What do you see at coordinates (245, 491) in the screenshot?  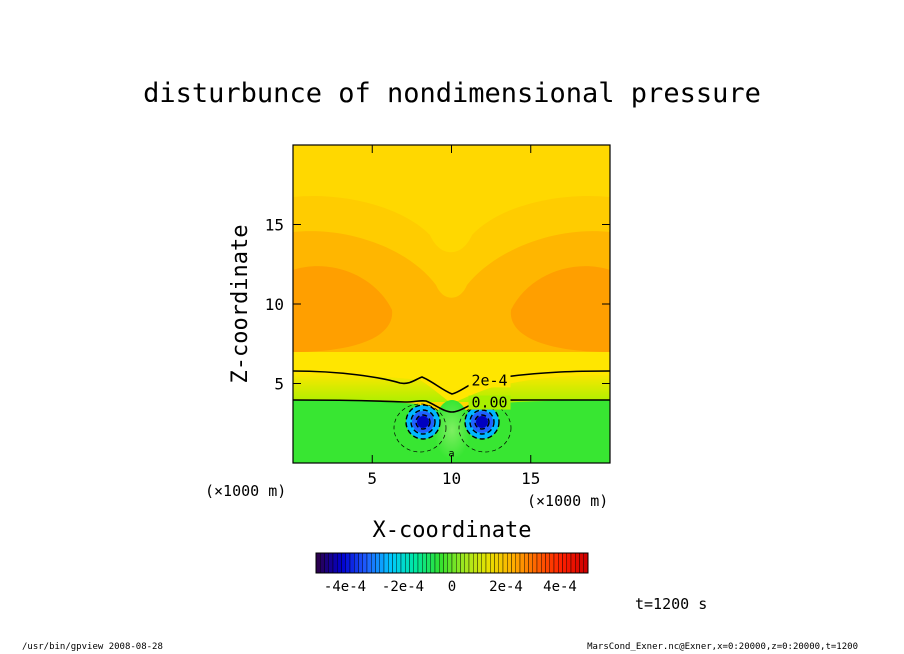 I see `z-unit-label: (×1000 m)` at bounding box center [245, 491].